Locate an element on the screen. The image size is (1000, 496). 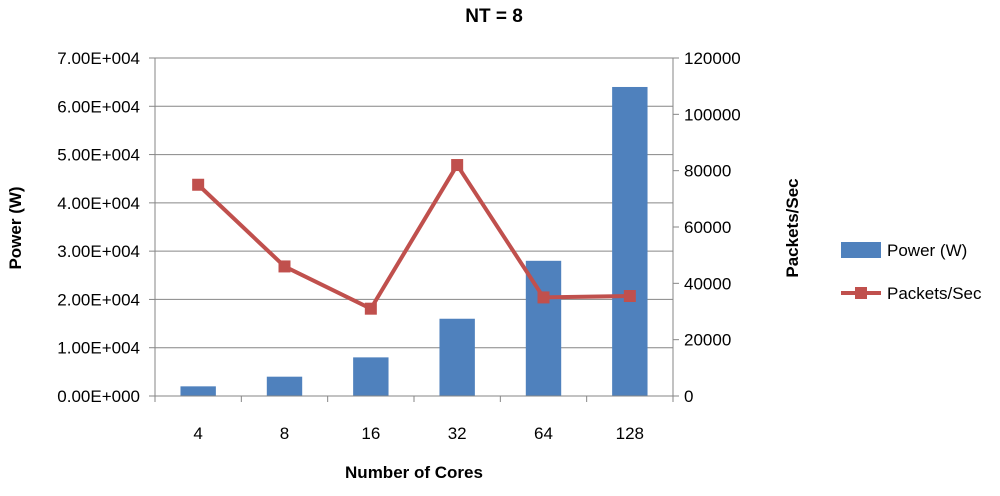
y2-tick-label: 0 is located at coordinates (688, 396).